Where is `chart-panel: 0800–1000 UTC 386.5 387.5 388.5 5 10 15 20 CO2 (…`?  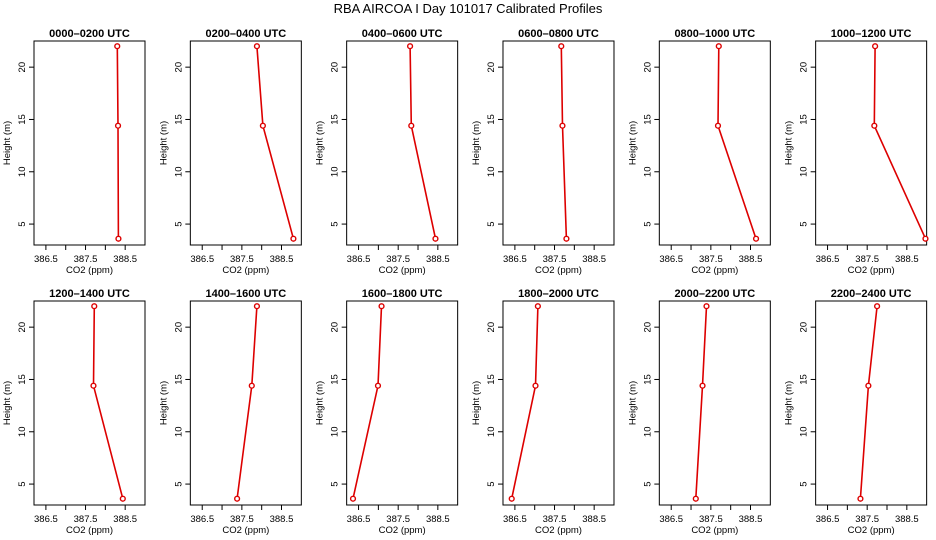 chart-panel: 0800–1000 UTC 386.5 387.5 388.5 5 10 15 20 CO2 (… is located at coordinates (699, 152).